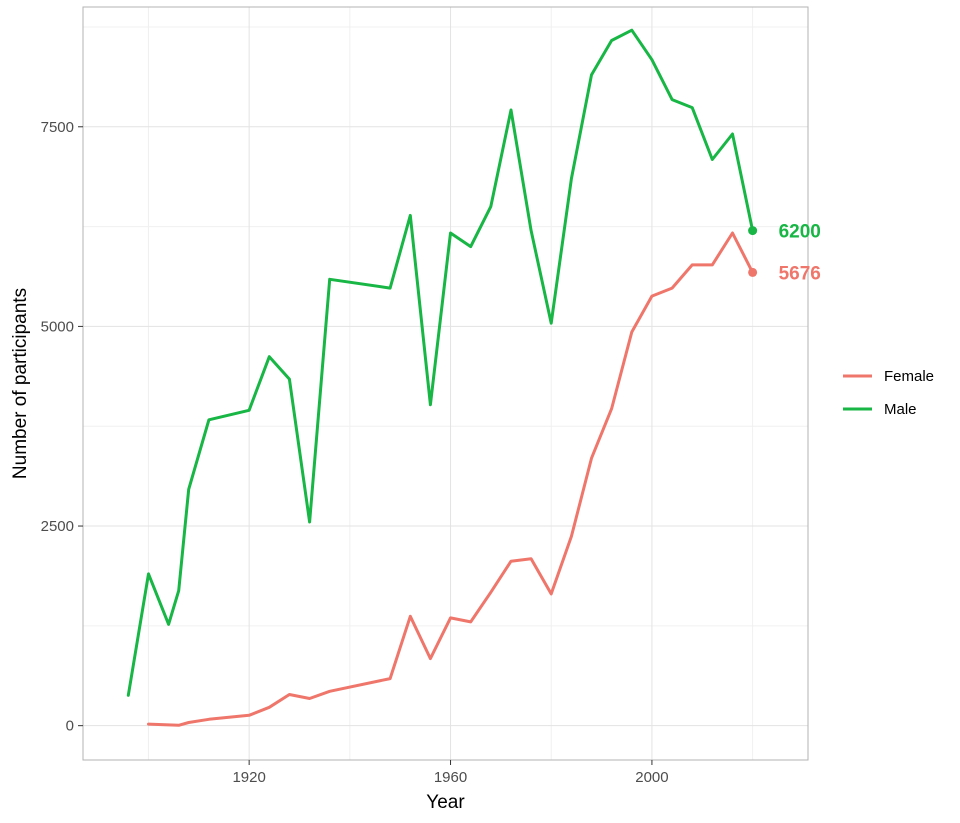  Describe the element at coordinates (62, 427) in the screenshot. I see `y-axis-ticks: 0 2500 5000 7500` at that location.